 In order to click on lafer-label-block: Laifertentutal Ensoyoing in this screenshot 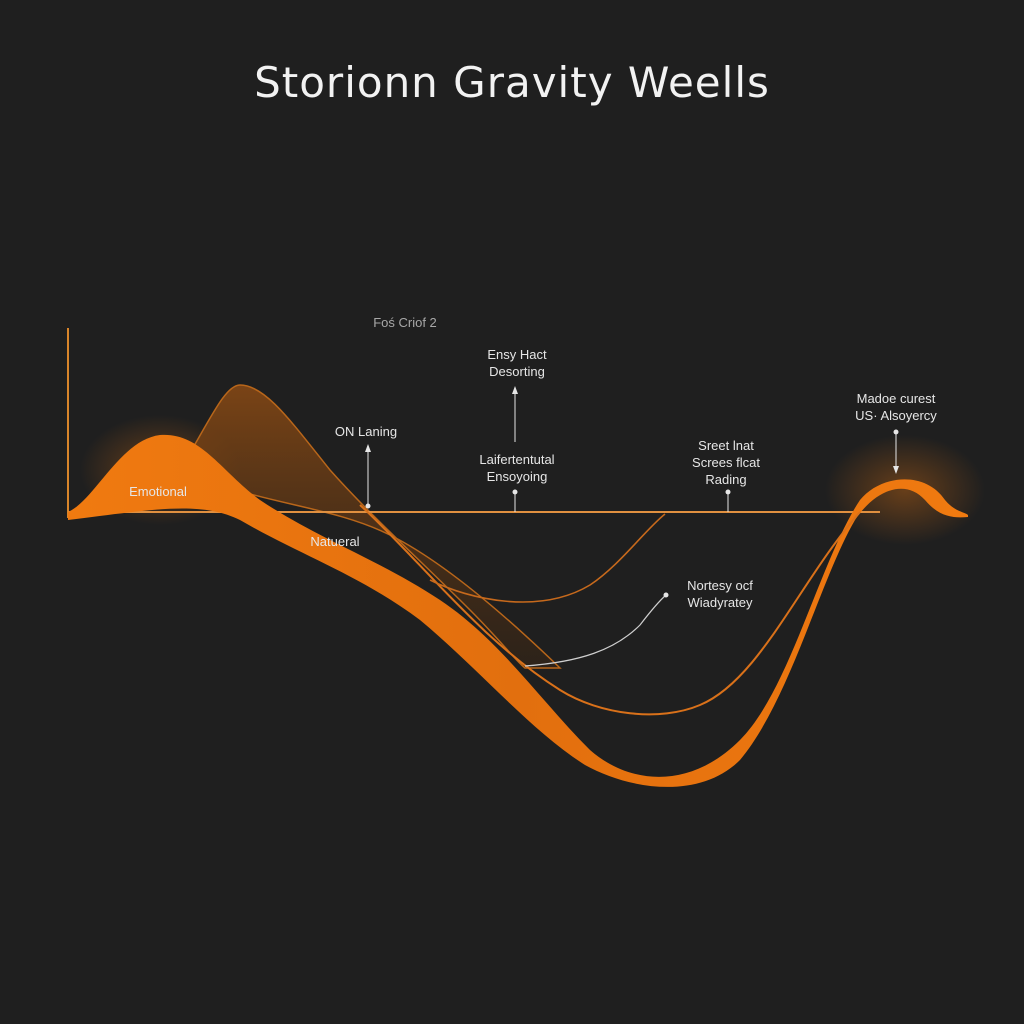, I will do `click(517, 468)`.